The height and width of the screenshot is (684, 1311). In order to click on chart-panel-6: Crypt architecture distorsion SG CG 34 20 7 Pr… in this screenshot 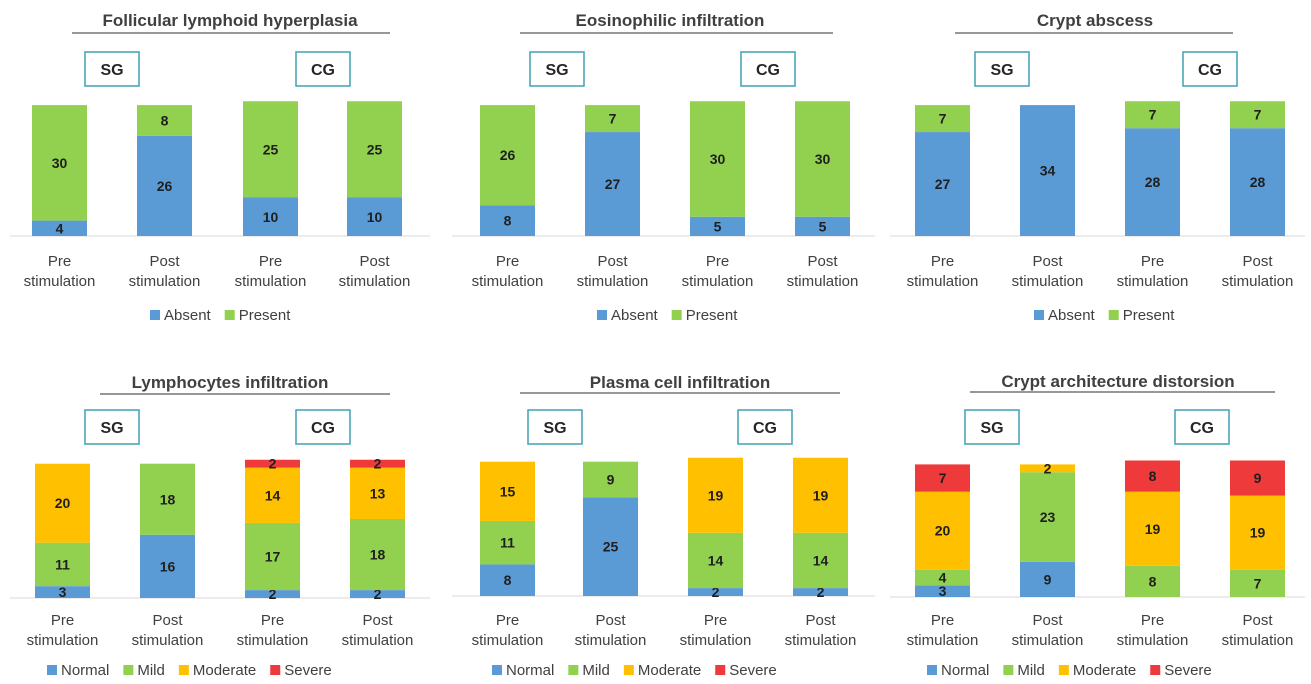, I will do `click(1097, 525)`.